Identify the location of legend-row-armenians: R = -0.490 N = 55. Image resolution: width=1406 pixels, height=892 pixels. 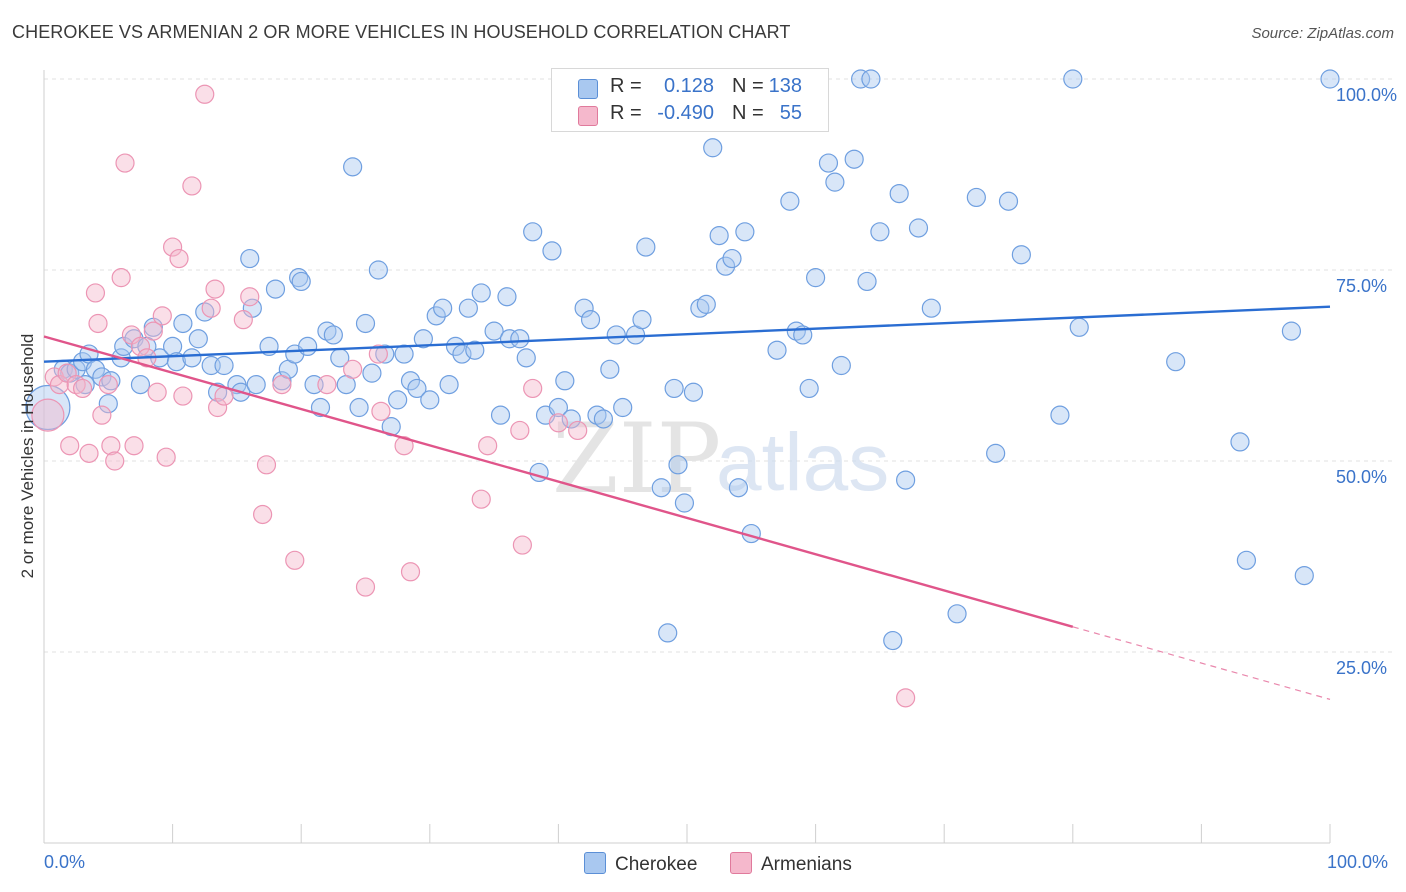
(690, 115).